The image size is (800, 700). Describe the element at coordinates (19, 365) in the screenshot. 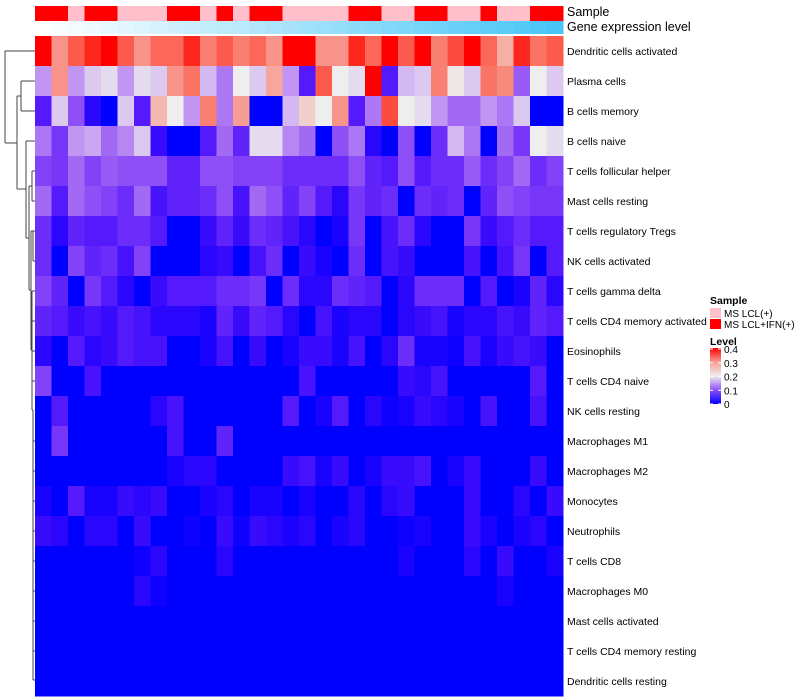

I see `row-dendrogram` at that location.